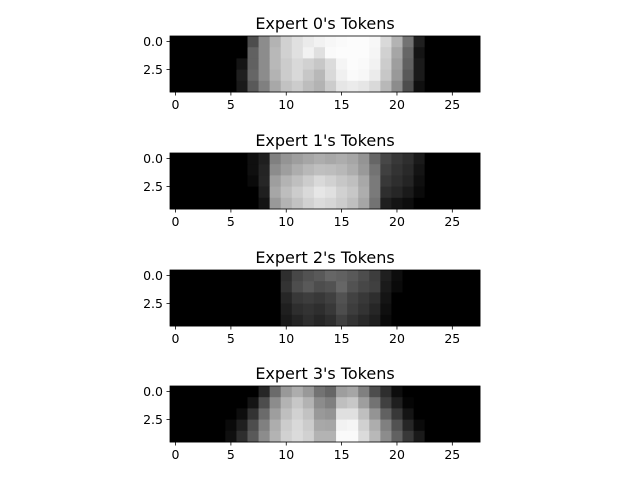 This screenshot has width=640, height=480. What do you see at coordinates (231, 104) in the screenshot?
I see `x-tick-label: 5` at bounding box center [231, 104].